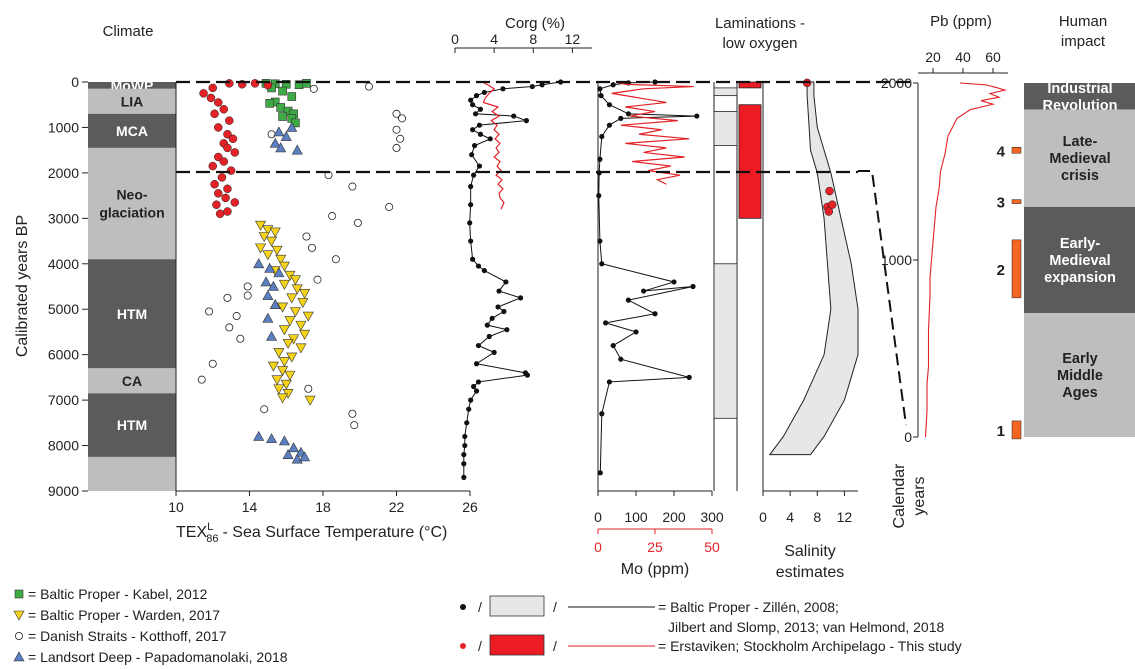  I want to click on tex-tick-label-0: 10, so click(176, 507).